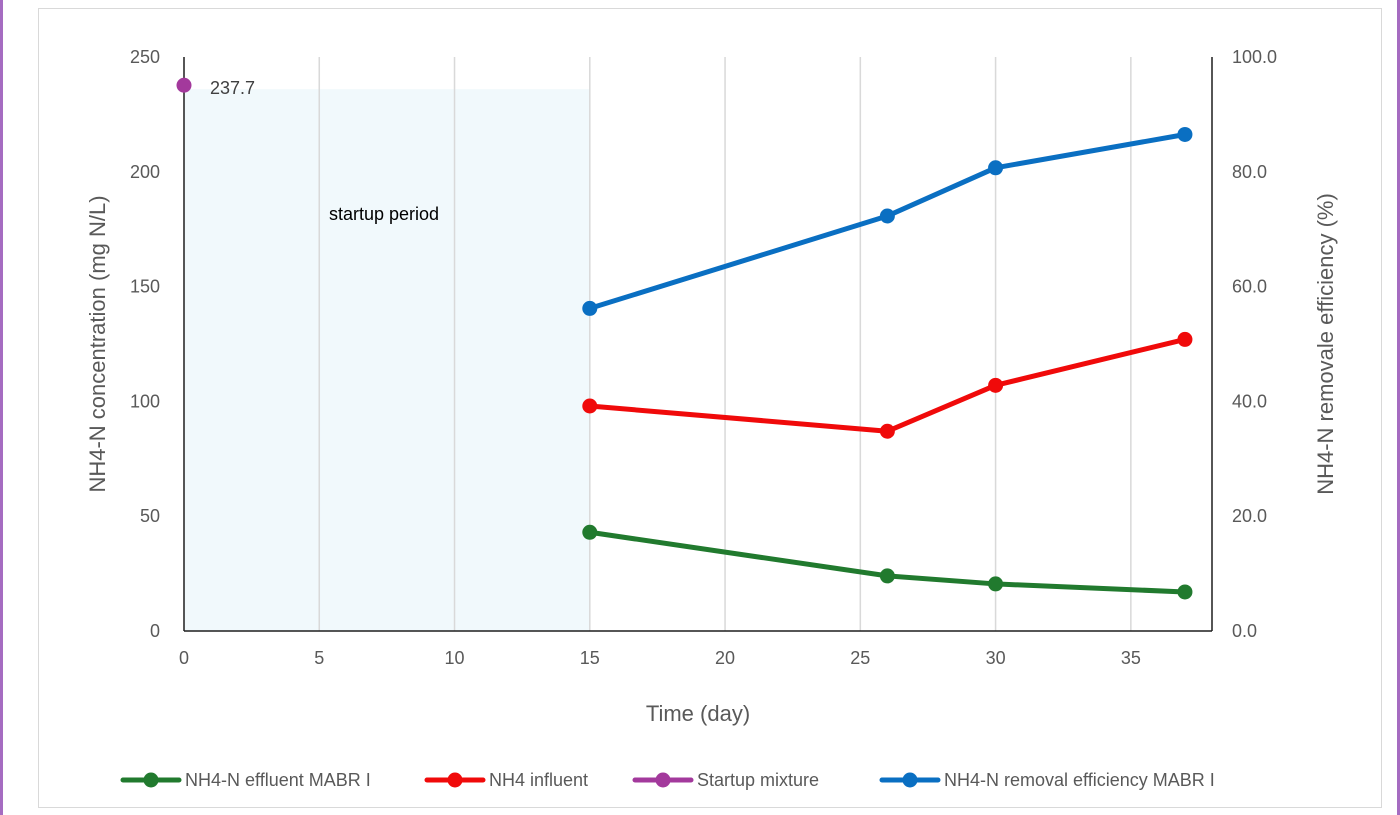 This screenshot has width=1400, height=815. Describe the element at coordinates (384, 214) in the screenshot. I see `startup-period-label: startup period` at that location.